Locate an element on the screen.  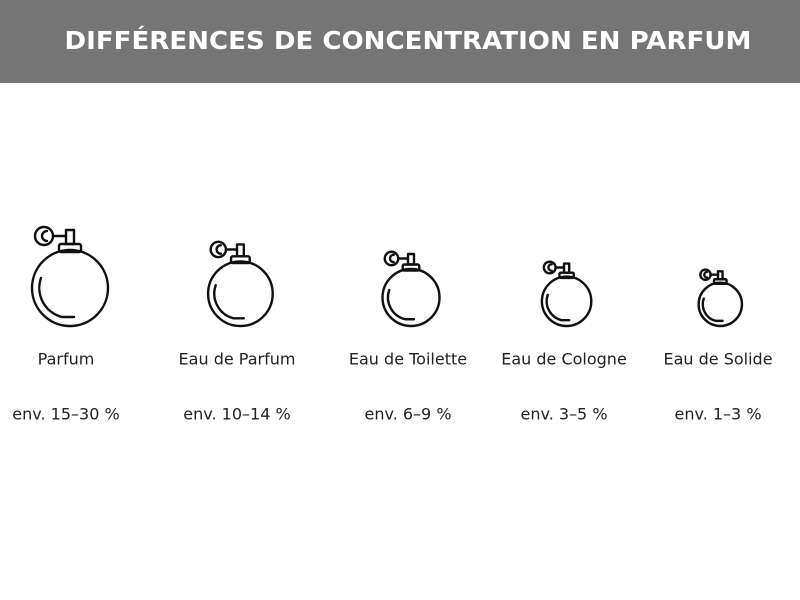
item: Parfum env. 15–30 % is located at coordinates (66, 324).